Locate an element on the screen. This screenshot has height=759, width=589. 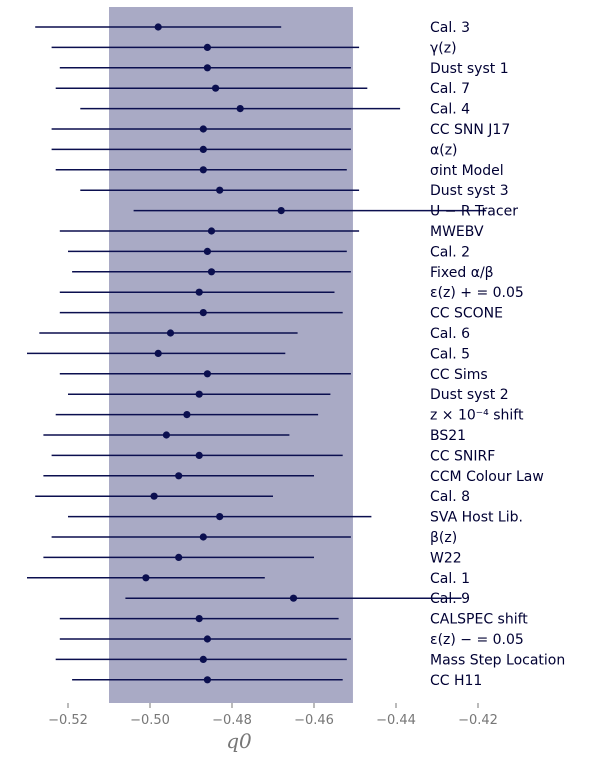
series-label: SVA Host Lib. is located at coordinates (476, 518).